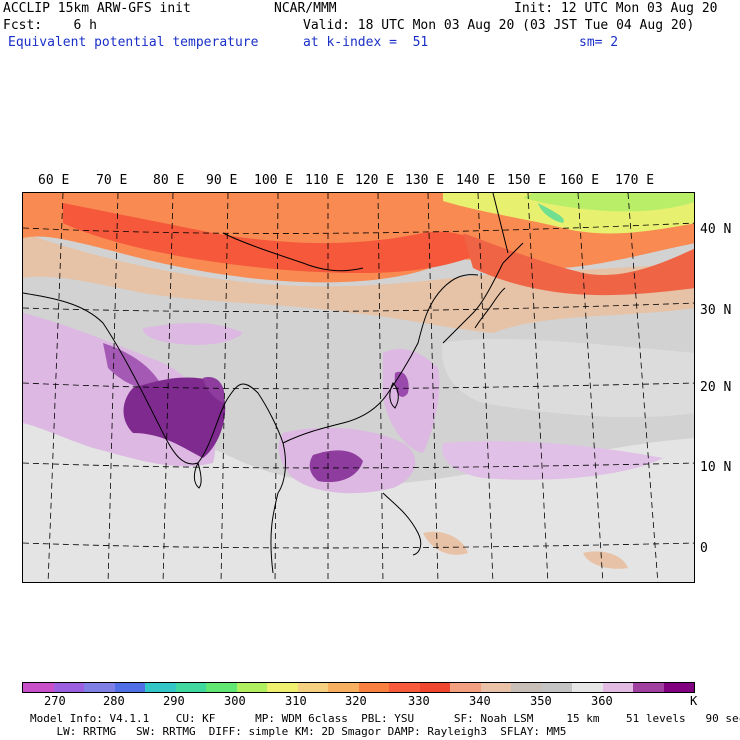 The height and width of the screenshot is (740, 740). What do you see at coordinates (602, 701) in the screenshot?
I see `colorbar-tick: 360` at bounding box center [602, 701].